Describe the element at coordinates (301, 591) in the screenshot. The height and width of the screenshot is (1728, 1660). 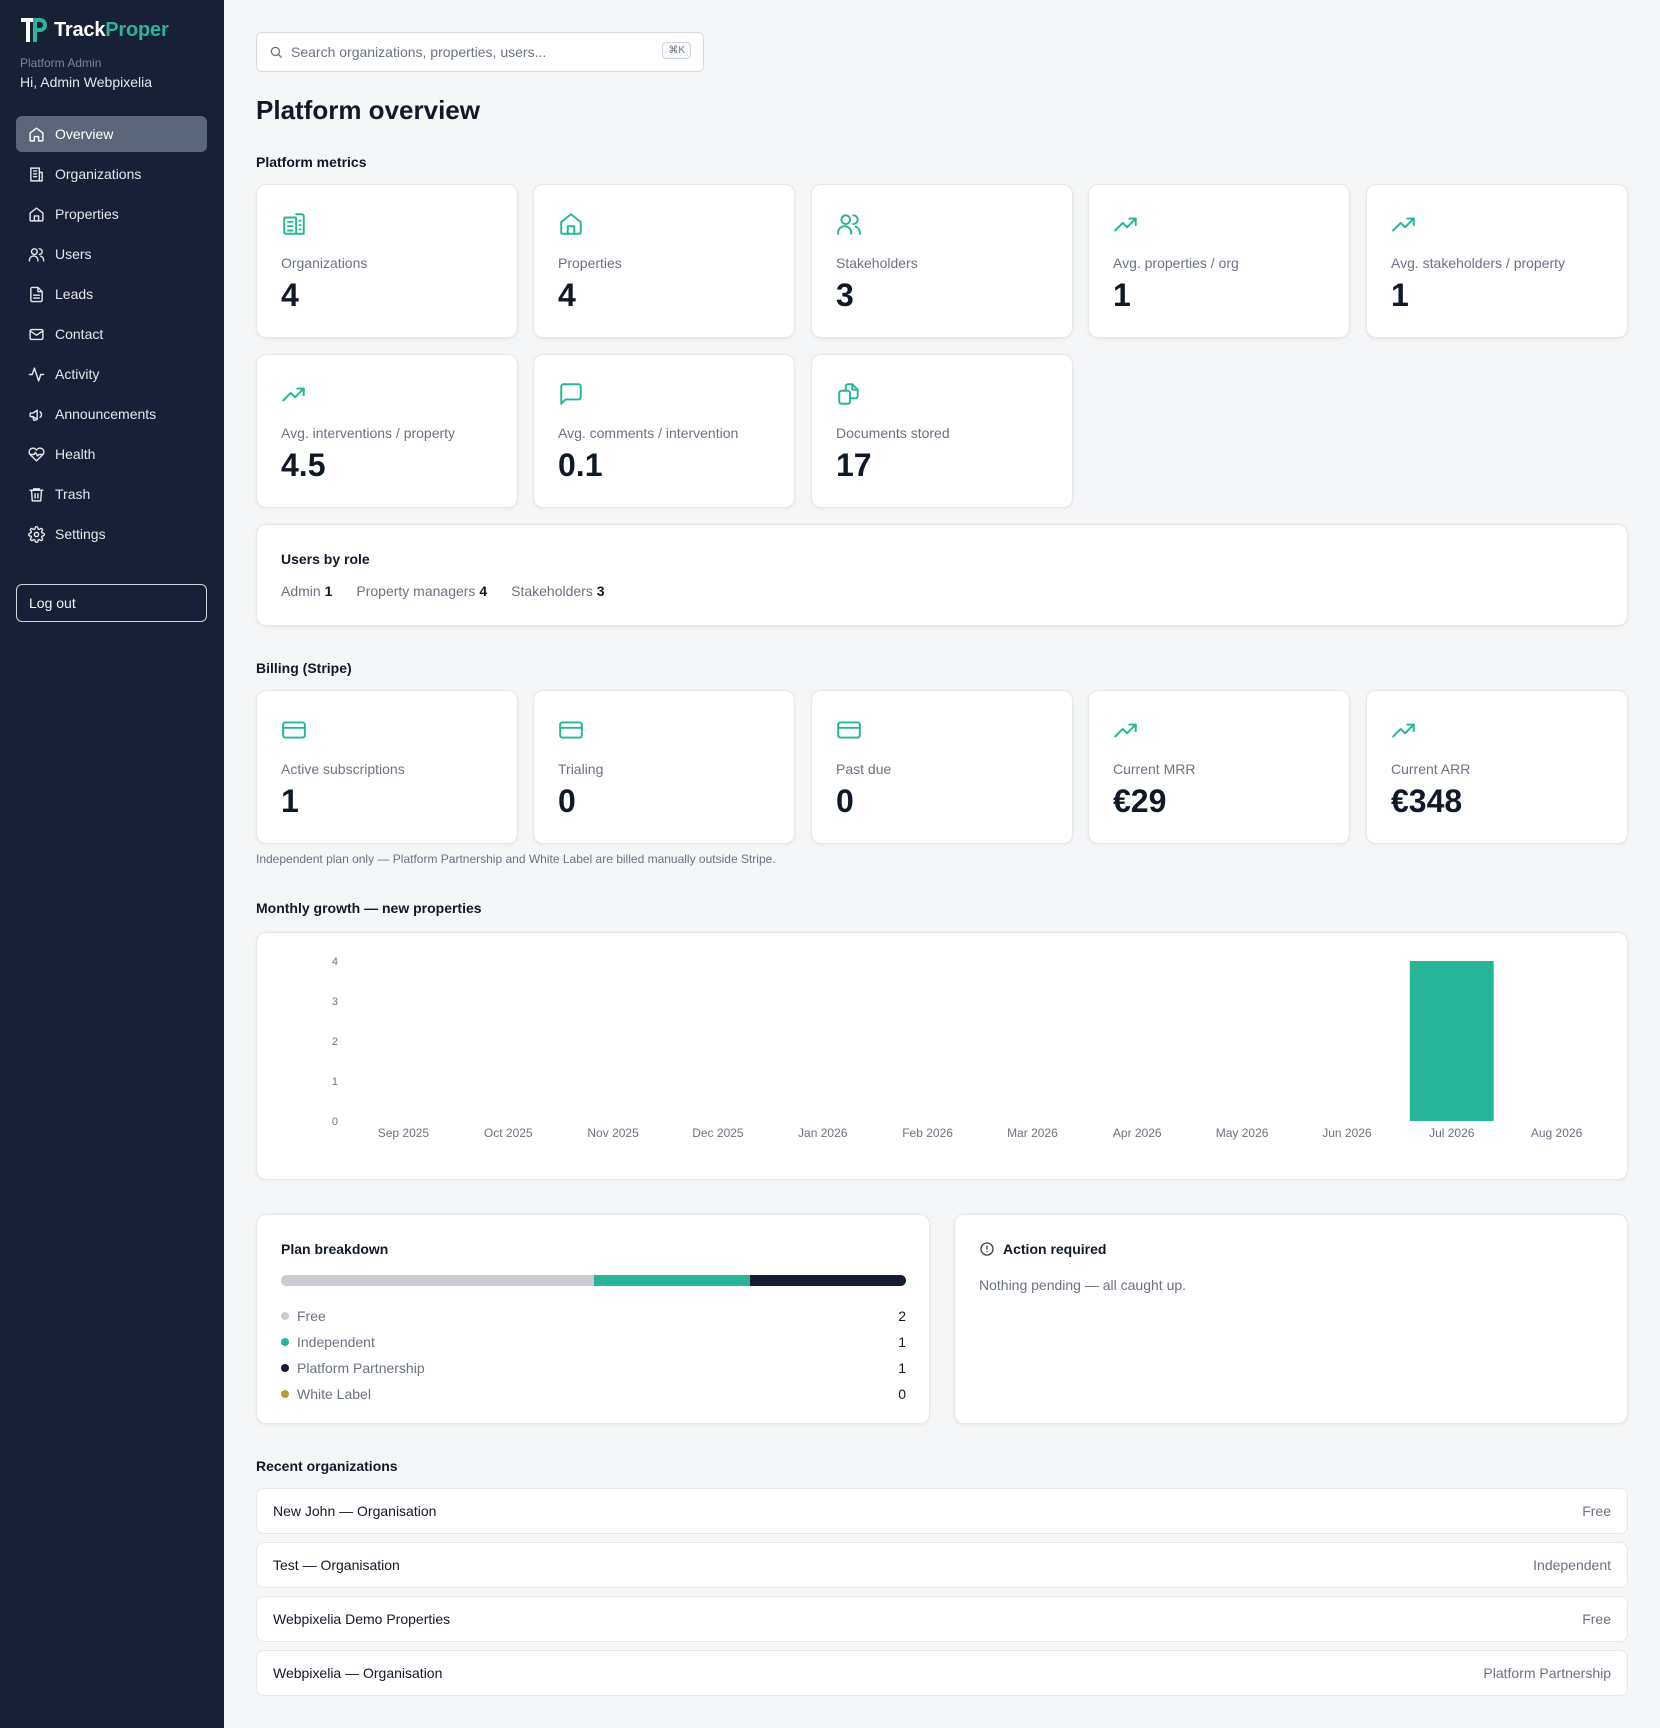
I see `role-label: Admin` at that location.